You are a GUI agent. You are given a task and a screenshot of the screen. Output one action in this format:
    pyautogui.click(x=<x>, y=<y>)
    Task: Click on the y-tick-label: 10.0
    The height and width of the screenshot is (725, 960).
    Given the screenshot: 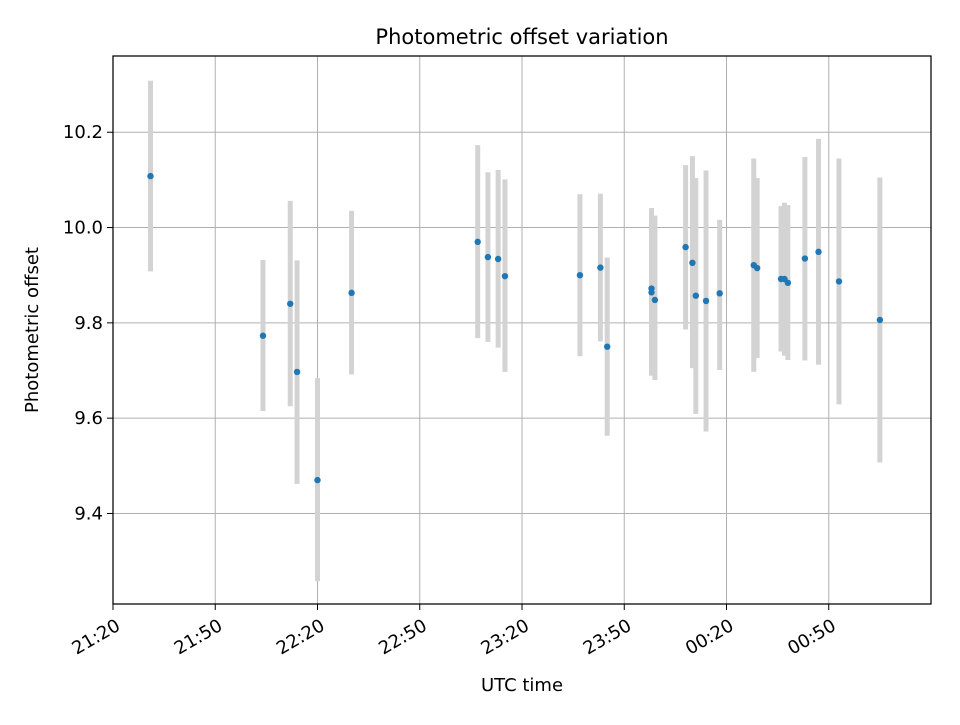 What is the action you would take?
    pyautogui.click(x=83, y=228)
    